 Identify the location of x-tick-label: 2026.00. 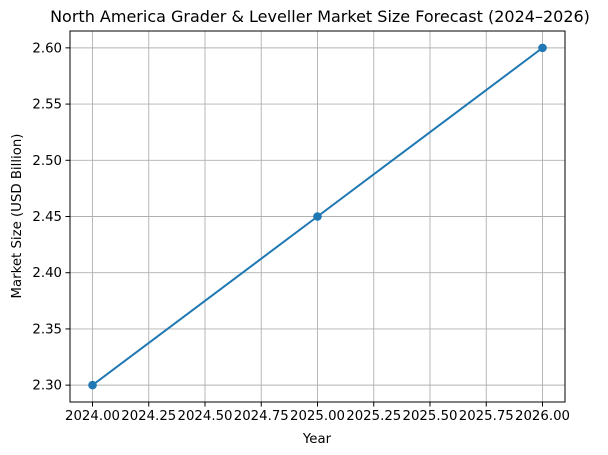
(542, 416).